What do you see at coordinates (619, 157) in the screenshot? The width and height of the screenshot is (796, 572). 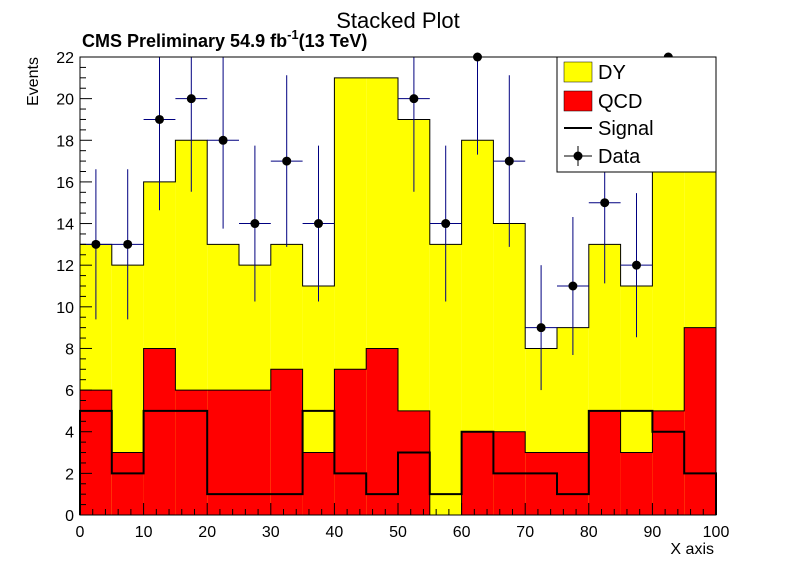 I see `legend-label-data: Data` at bounding box center [619, 157].